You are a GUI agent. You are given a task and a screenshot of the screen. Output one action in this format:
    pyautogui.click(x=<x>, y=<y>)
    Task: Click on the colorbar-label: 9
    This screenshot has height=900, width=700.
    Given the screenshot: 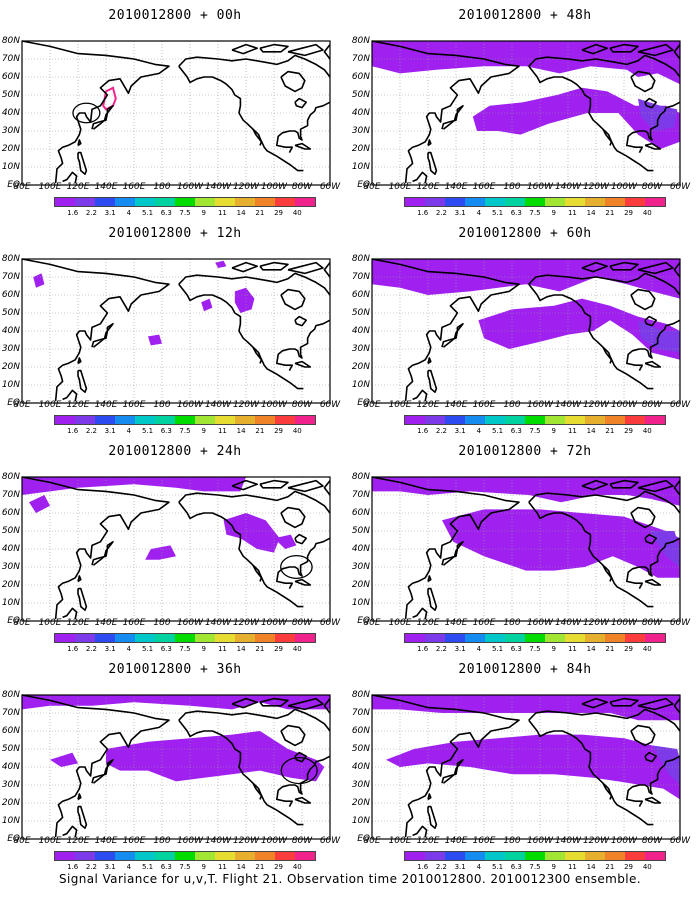 What is the action you would take?
    pyautogui.click(x=553, y=431)
    